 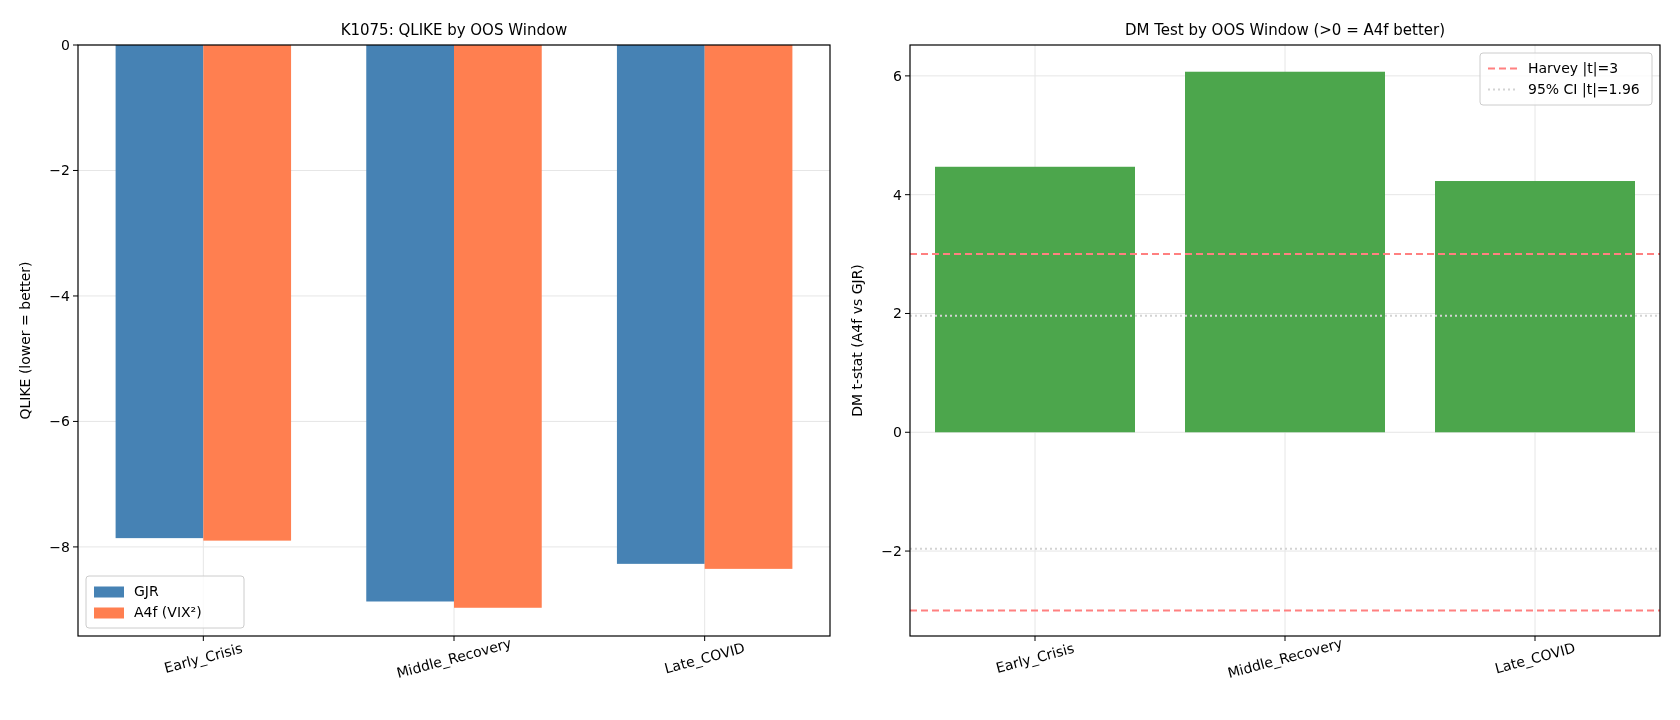 What do you see at coordinates (454, 30) in the screenshot?
I see `chart-title: K1075: QLIKE by OOS Window` at bounding box center [454, 30].